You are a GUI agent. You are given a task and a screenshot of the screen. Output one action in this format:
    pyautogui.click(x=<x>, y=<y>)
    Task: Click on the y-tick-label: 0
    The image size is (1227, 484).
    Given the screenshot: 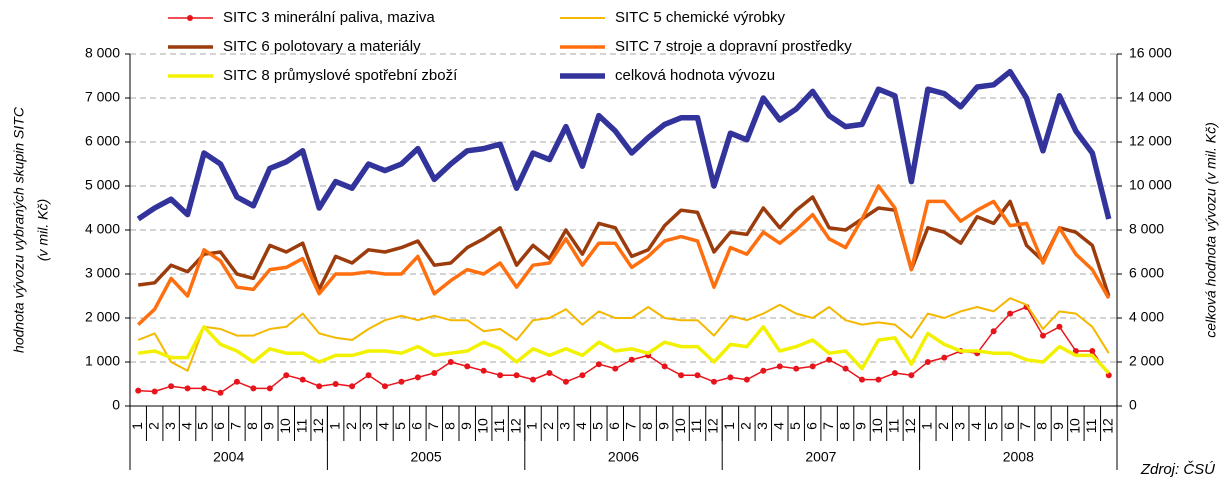 What is the action you would take?
    pyautogui.click(x=116, y=405)
    